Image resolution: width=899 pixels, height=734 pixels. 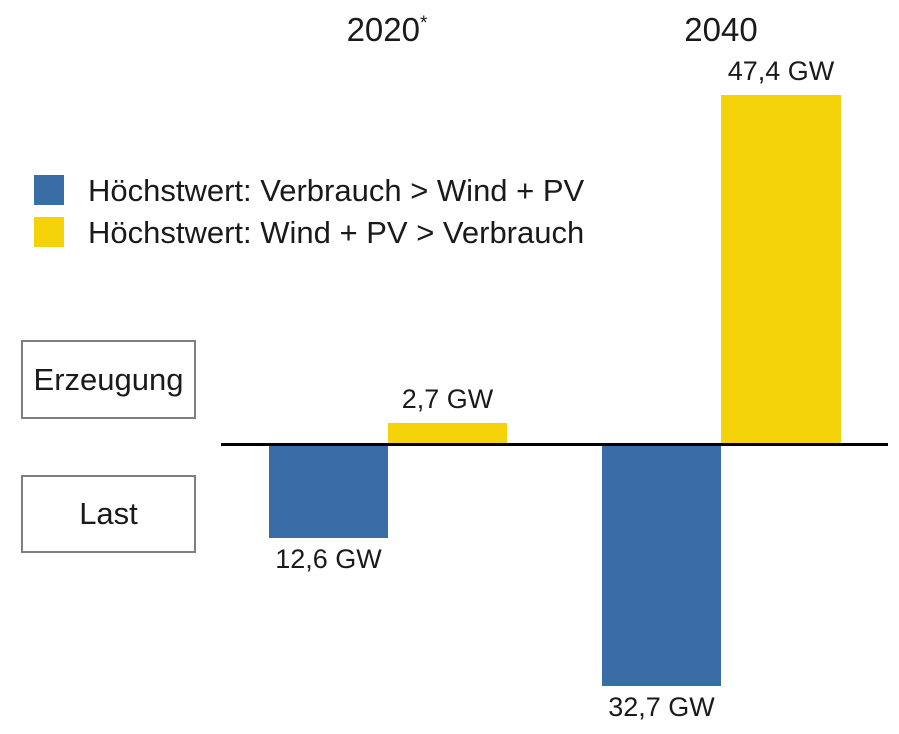 I want to click on value-label-2040-yellow: 47,4 GW, so click(x=781, y=71).